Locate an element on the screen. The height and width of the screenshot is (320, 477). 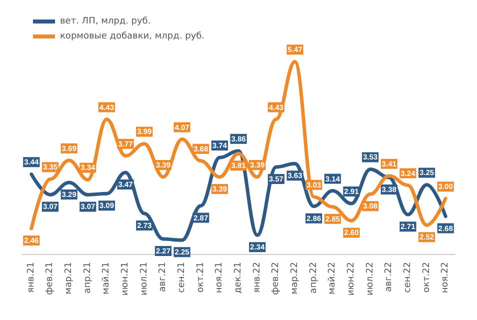
x-tick-label: сен.22 is located at coordinates (407, 277).